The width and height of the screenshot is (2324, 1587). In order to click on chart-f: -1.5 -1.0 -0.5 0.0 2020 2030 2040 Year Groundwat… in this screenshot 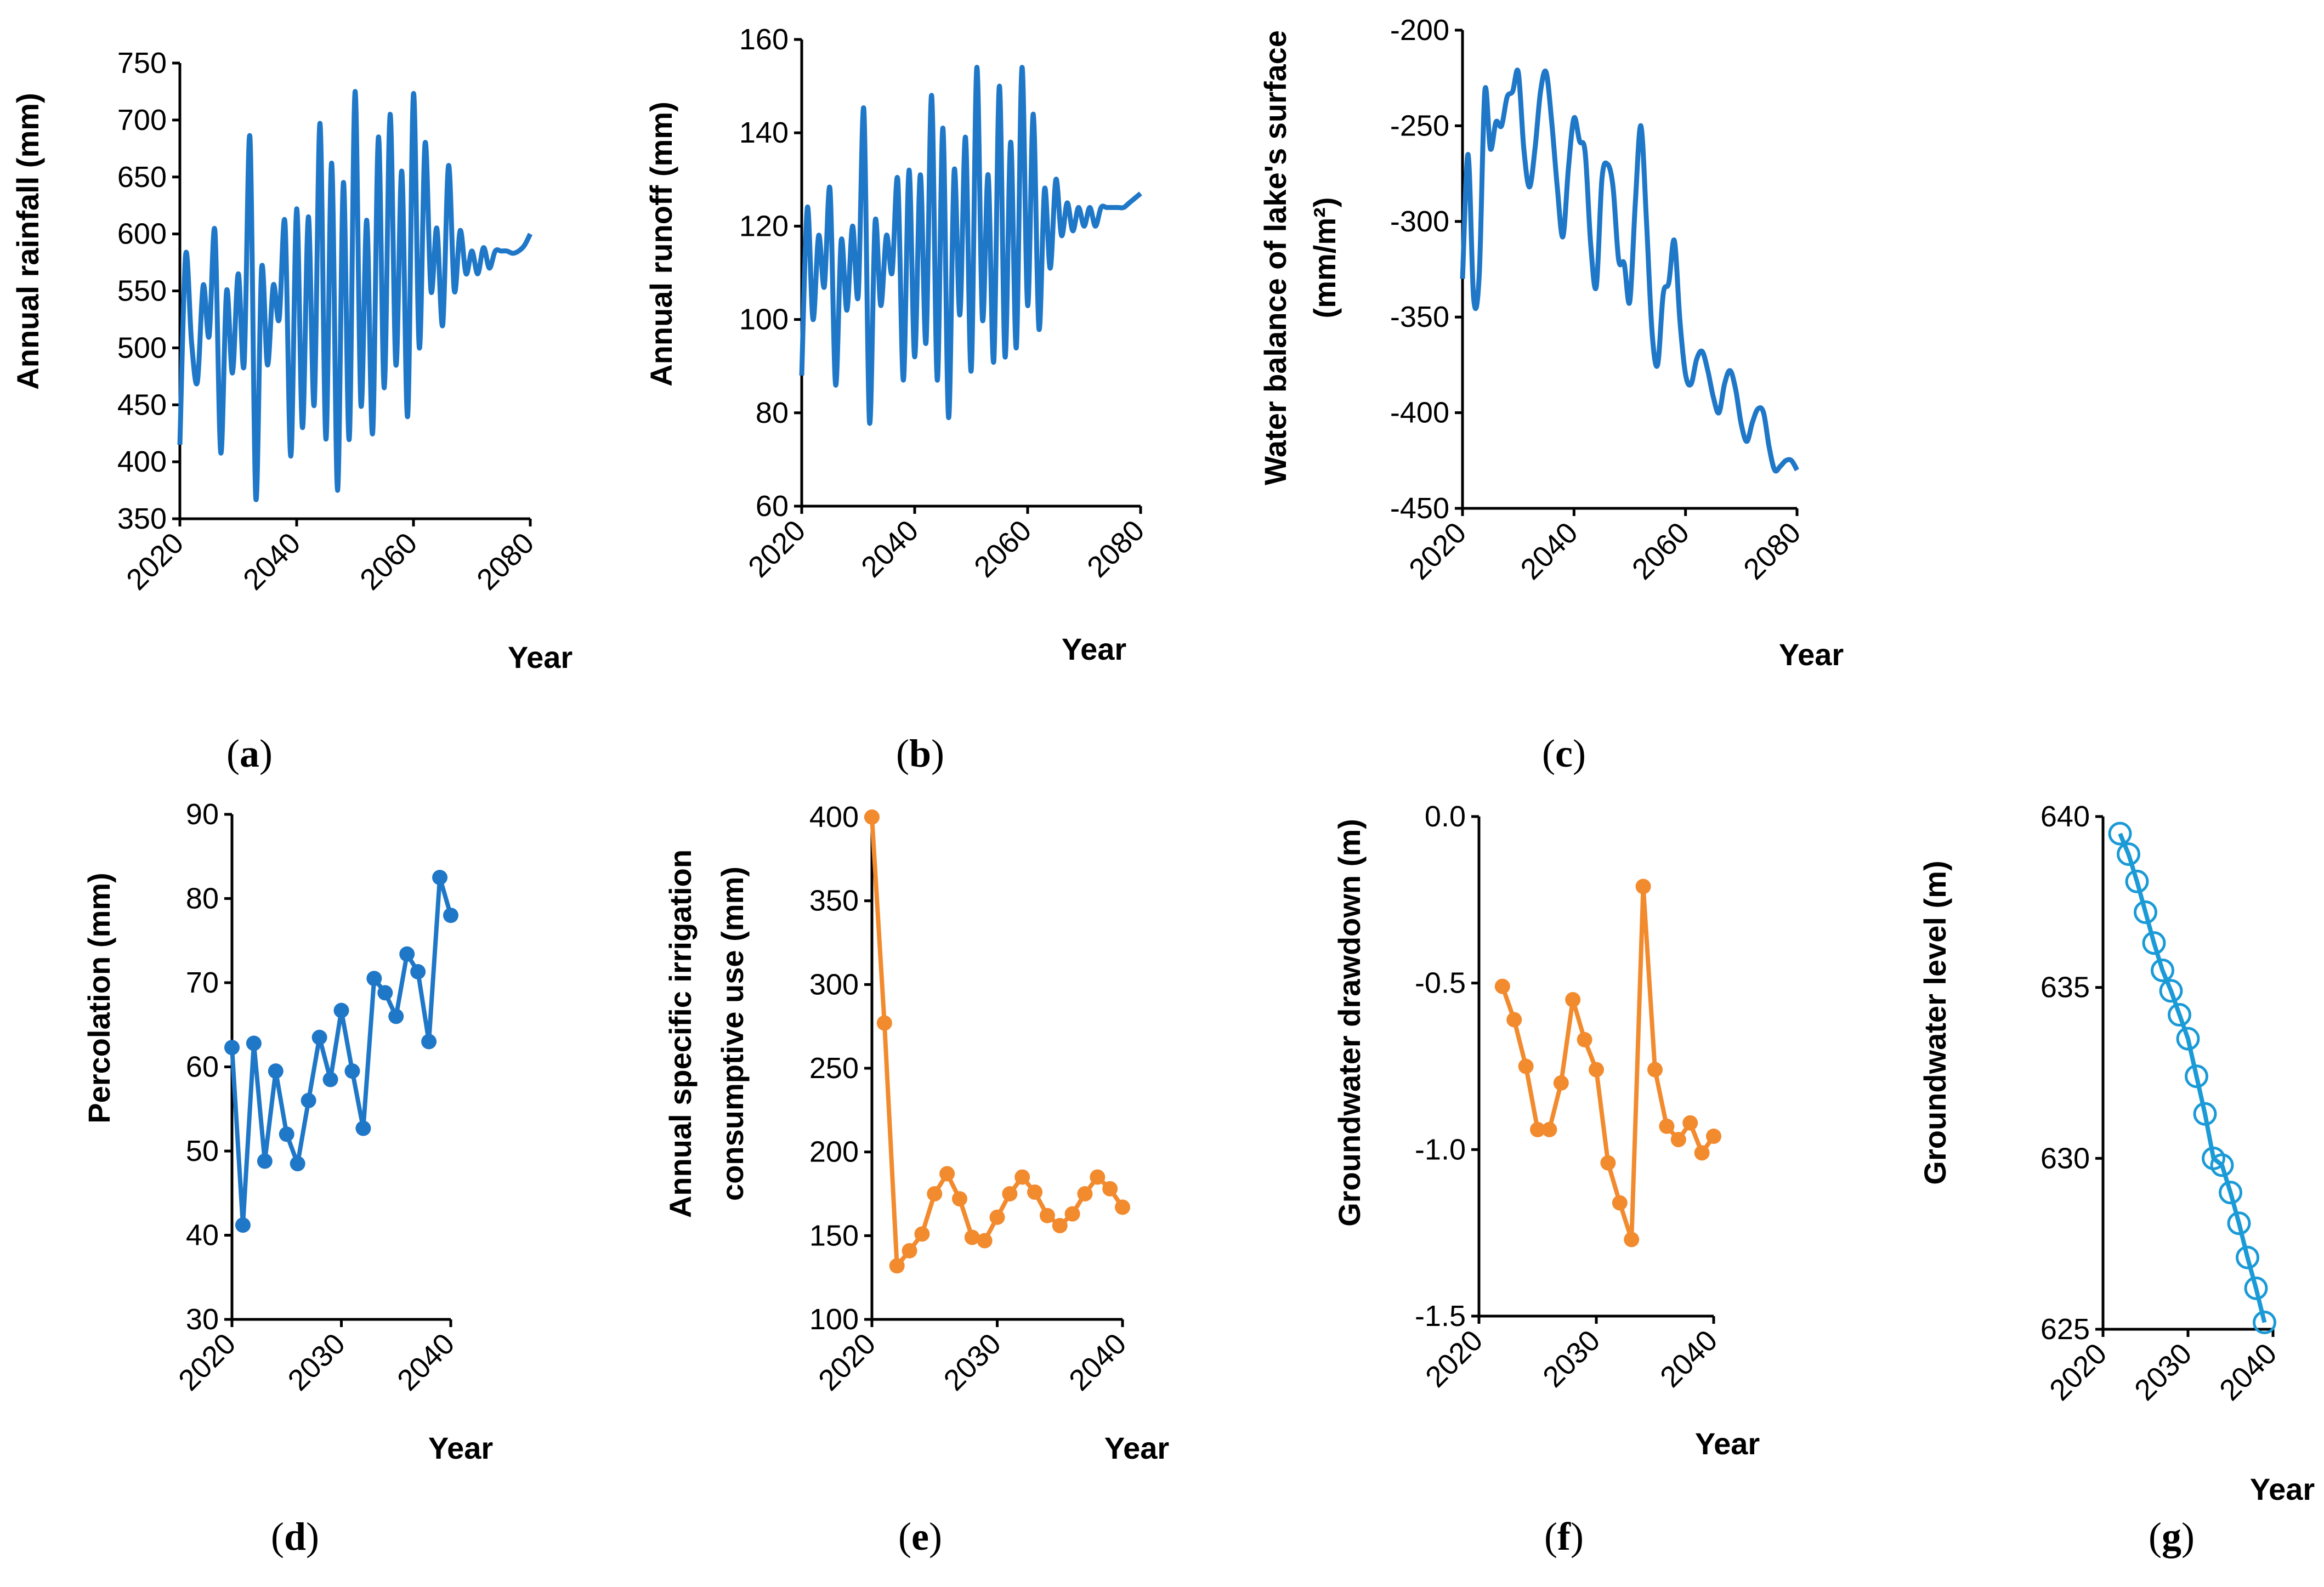, I will do `click(1546, 1179)`.